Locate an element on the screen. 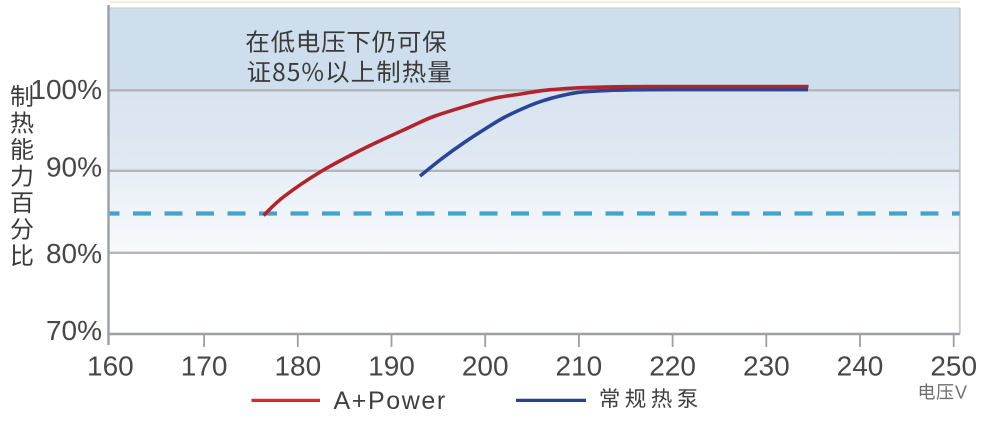 This screenshot has width=991, height=421. svg-text: 210 is located at coordinates (579, 365).